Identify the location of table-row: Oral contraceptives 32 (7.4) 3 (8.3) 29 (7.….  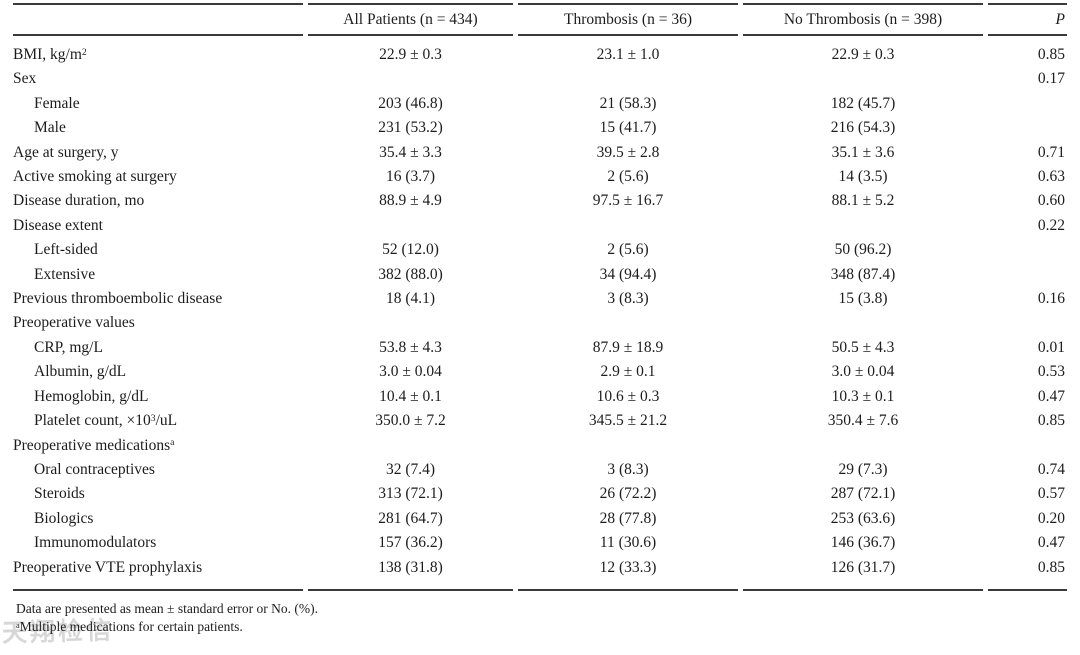
(540, 470).